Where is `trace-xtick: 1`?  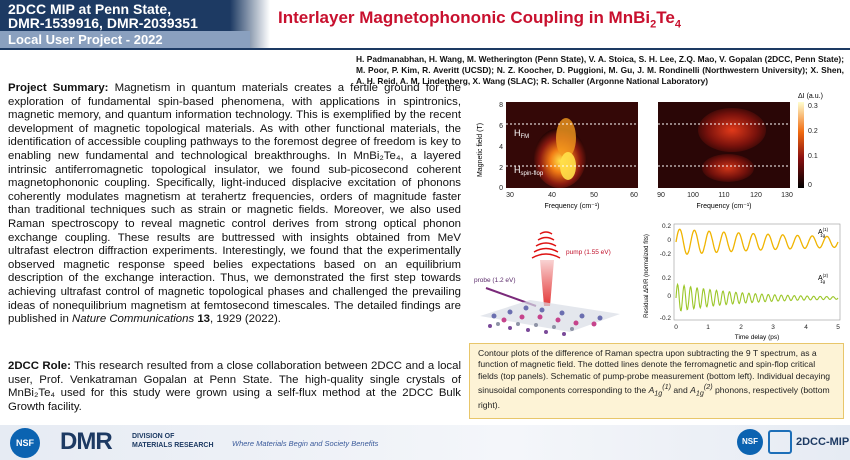
trace-xtick: 1 is located at coordinates (708, 327).